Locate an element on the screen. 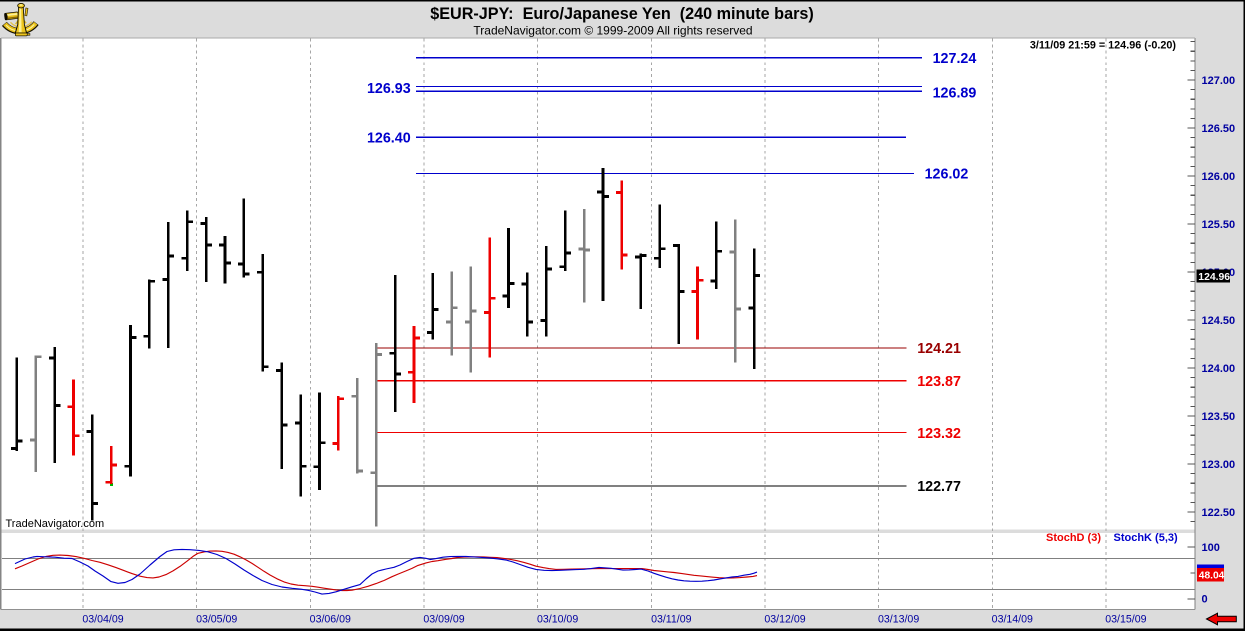 The height and width of the screenshot is (631, 1245). svg-text: 123.50 is located at coordinates (1219, 417).